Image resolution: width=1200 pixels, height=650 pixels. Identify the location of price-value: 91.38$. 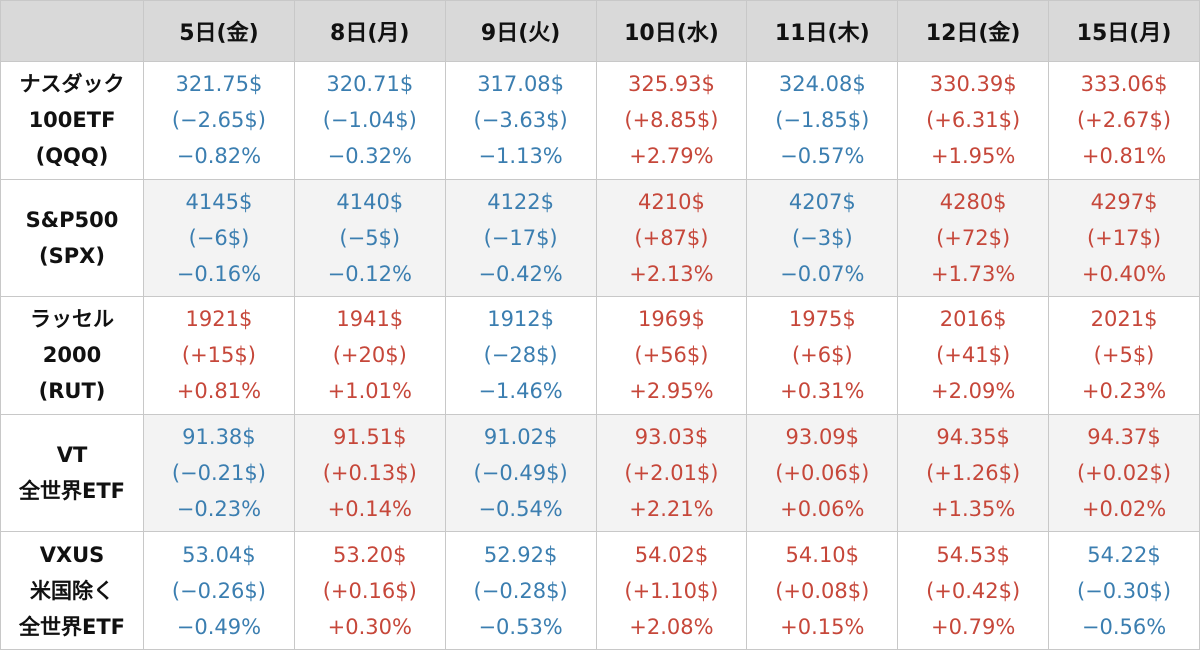
(219, 437).